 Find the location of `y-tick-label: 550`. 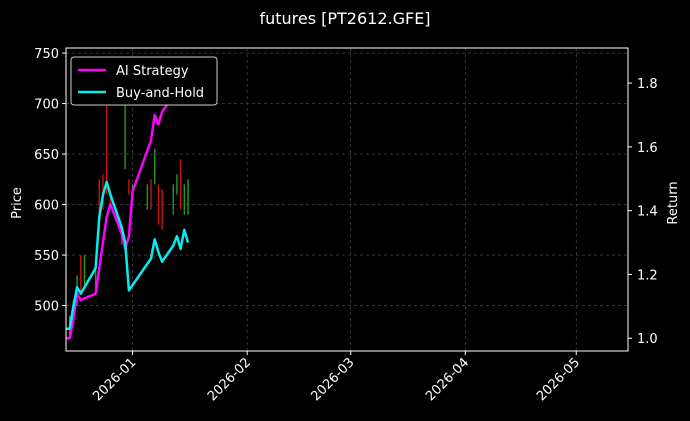

y-tick-label: 550 is located at coordinates (46, 256).